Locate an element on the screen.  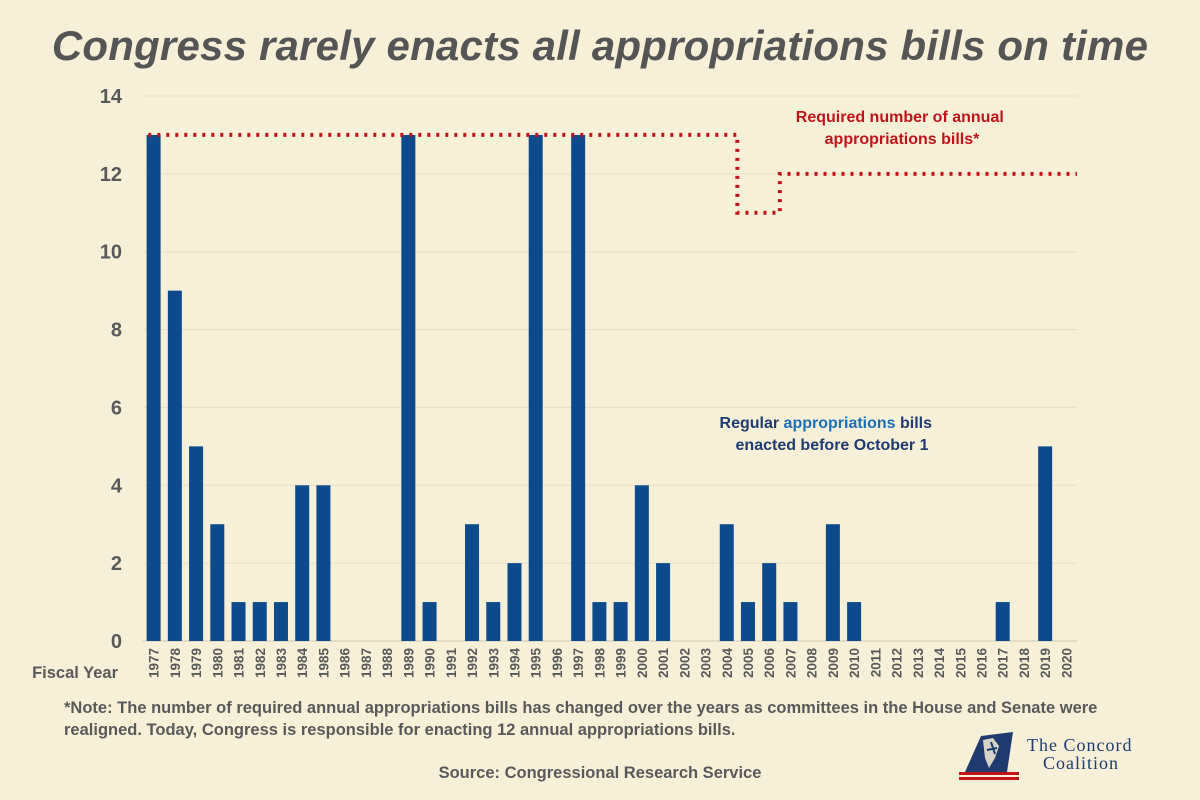
bar-2006 is located at coordinates (769, 602).